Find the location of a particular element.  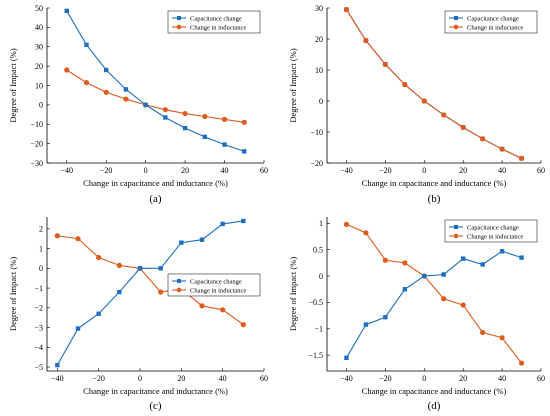

panel-label: (c) is located at coordinates (155, 406).